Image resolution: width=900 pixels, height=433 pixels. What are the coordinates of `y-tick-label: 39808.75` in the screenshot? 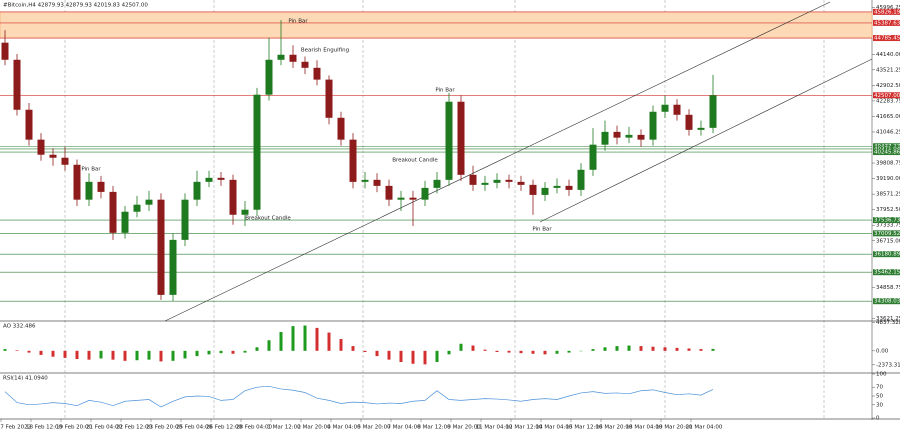 It's located at (888, 164).